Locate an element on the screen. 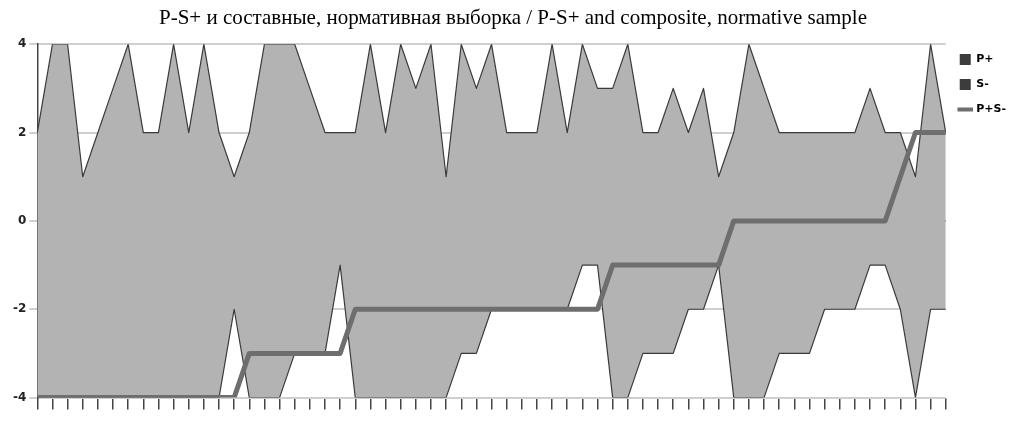 The image size is (1026, 428). y-tick-label: -4 is located at coordinates (19, 396).